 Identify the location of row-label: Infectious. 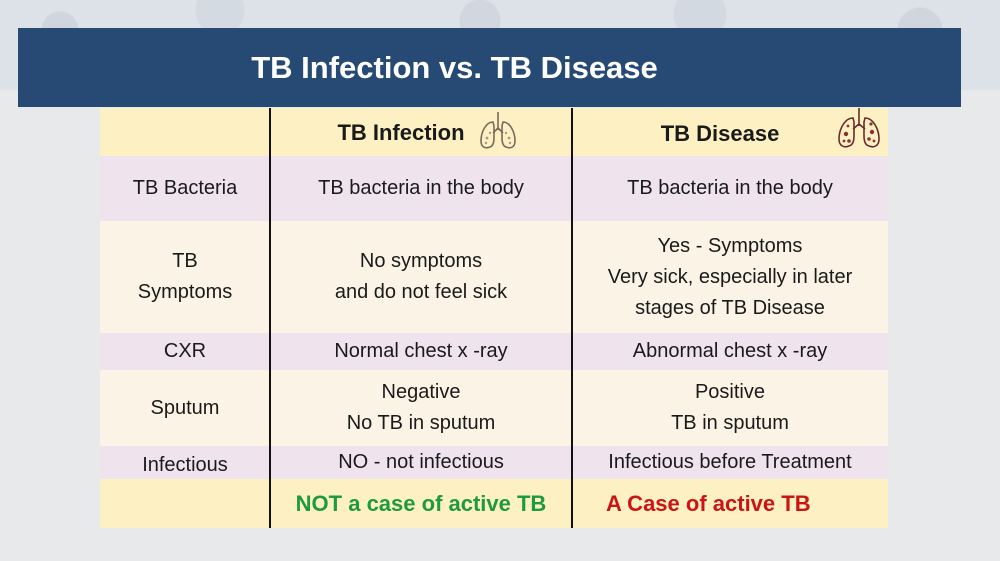
(185, 462).